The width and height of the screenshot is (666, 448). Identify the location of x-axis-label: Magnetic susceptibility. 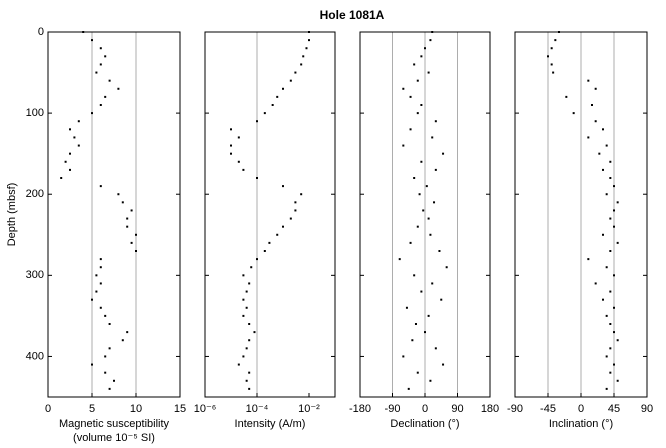
(114, 424).